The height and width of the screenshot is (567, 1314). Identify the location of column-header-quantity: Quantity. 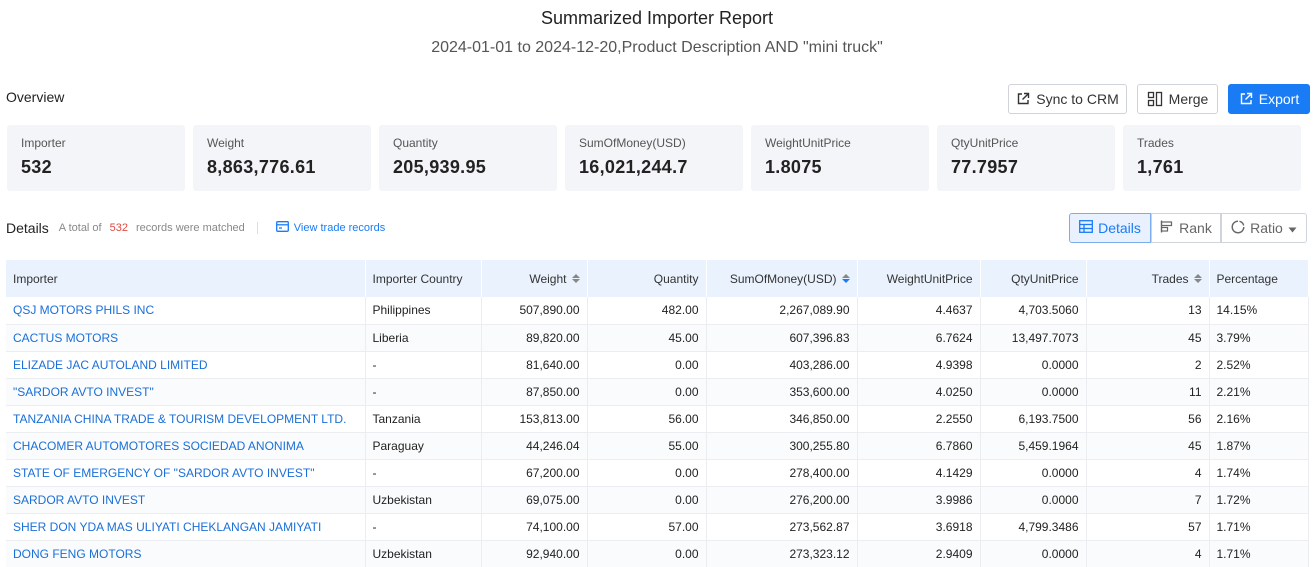
(647, 278).